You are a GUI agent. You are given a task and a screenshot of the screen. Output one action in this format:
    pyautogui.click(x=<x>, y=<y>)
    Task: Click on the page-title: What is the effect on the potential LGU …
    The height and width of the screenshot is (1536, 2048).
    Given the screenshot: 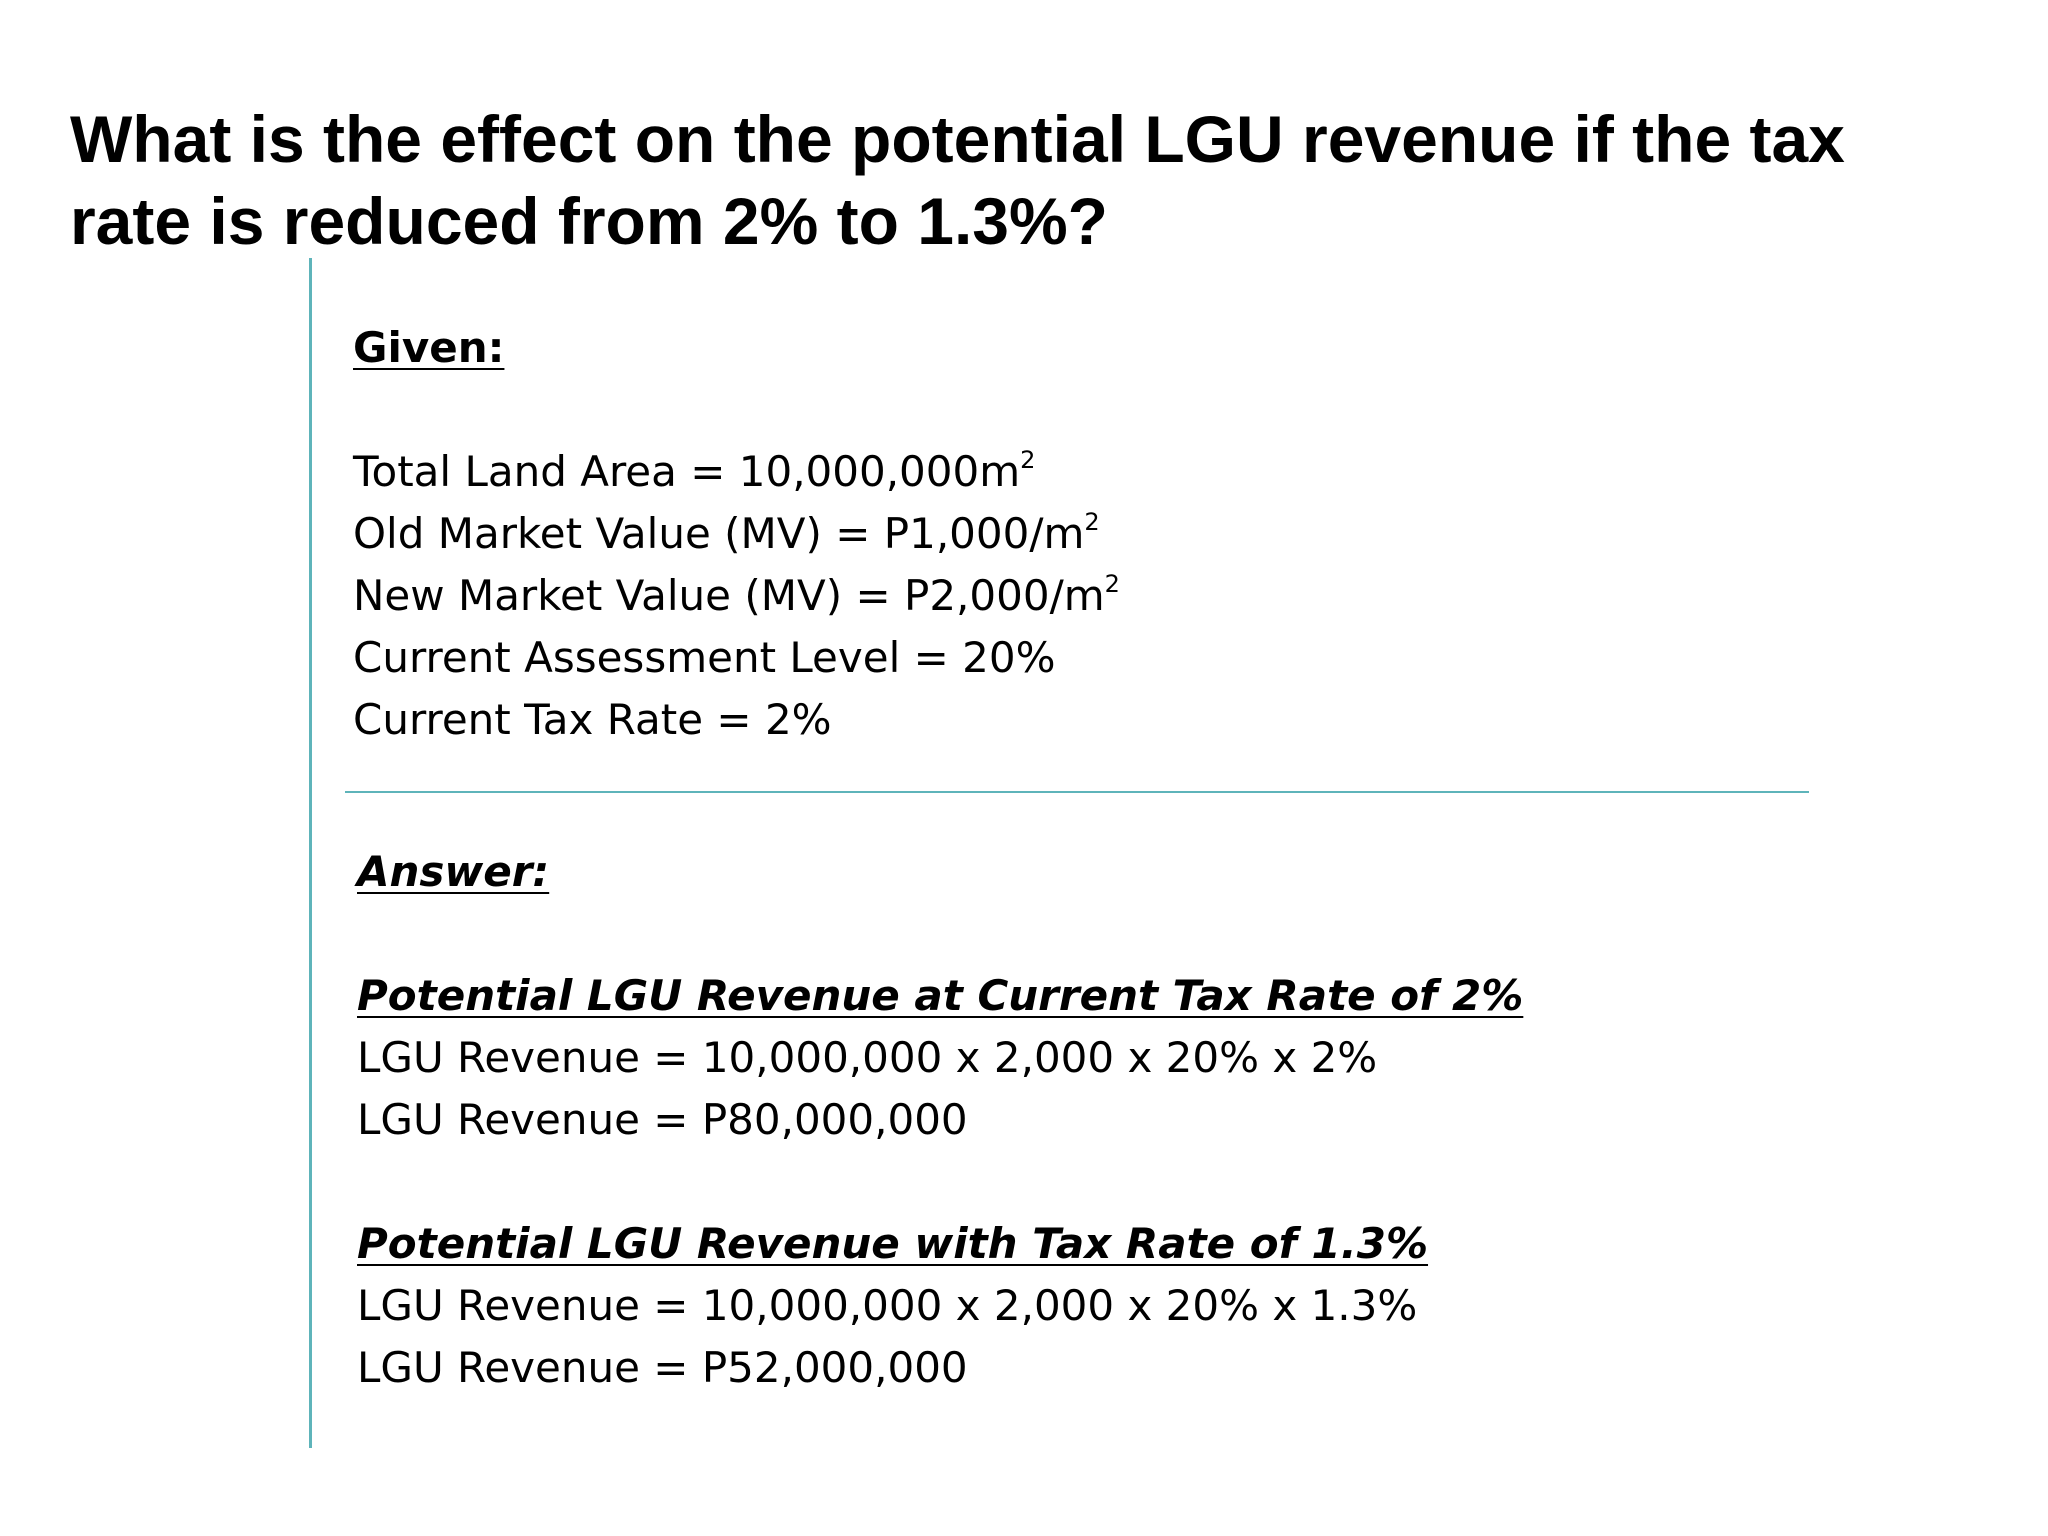 What is the action you would take?
    pyautogui.click(x=957, y=180)
    